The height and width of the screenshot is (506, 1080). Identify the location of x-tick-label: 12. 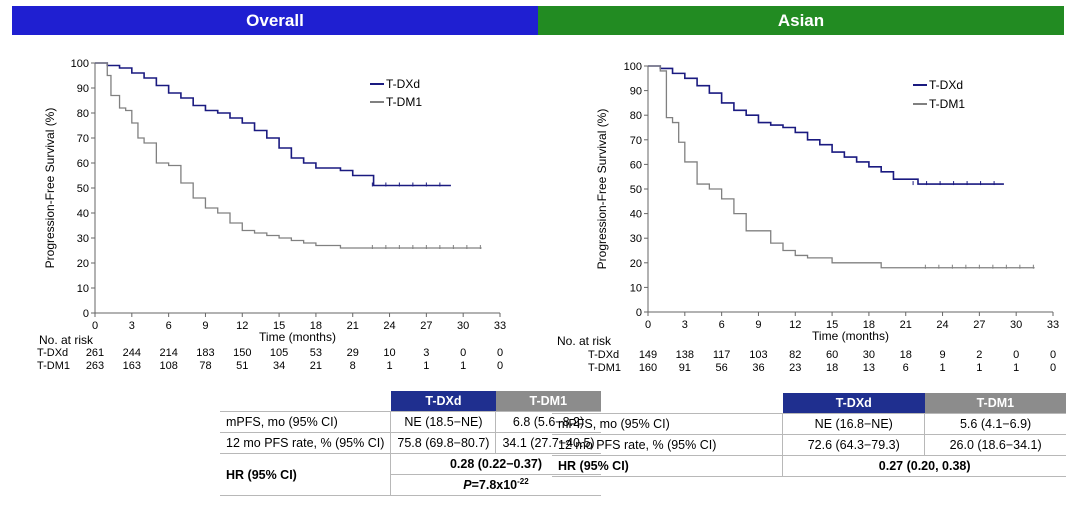
(795, 325).